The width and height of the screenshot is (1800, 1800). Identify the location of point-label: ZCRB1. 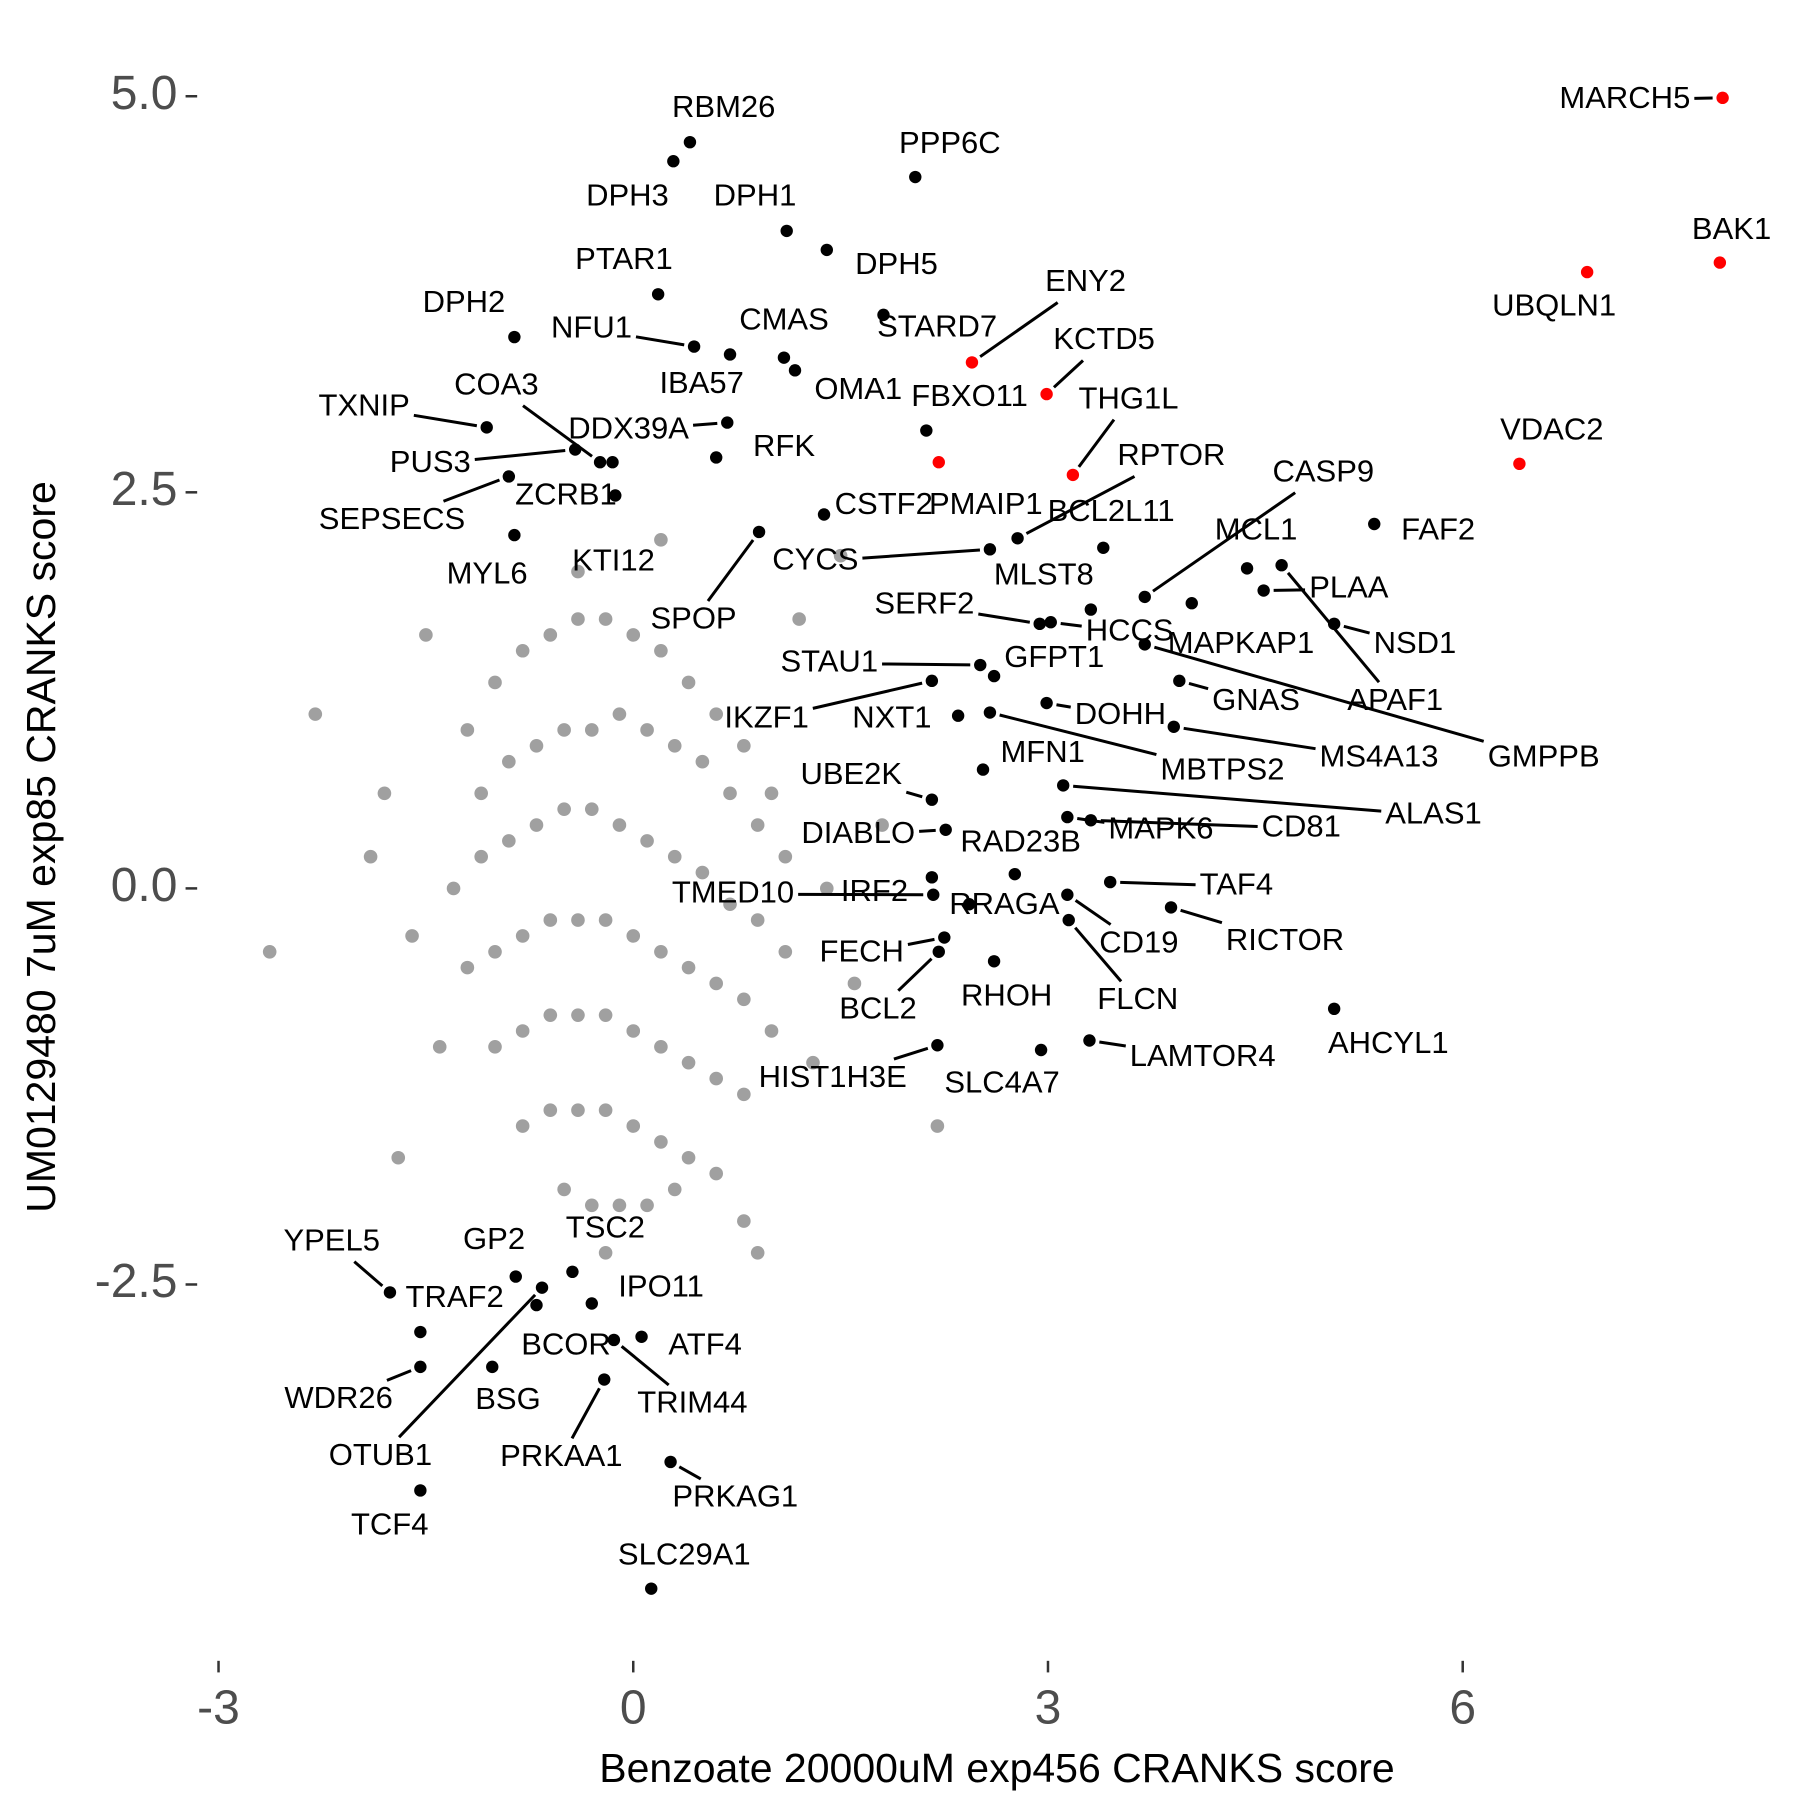
(566, 494).